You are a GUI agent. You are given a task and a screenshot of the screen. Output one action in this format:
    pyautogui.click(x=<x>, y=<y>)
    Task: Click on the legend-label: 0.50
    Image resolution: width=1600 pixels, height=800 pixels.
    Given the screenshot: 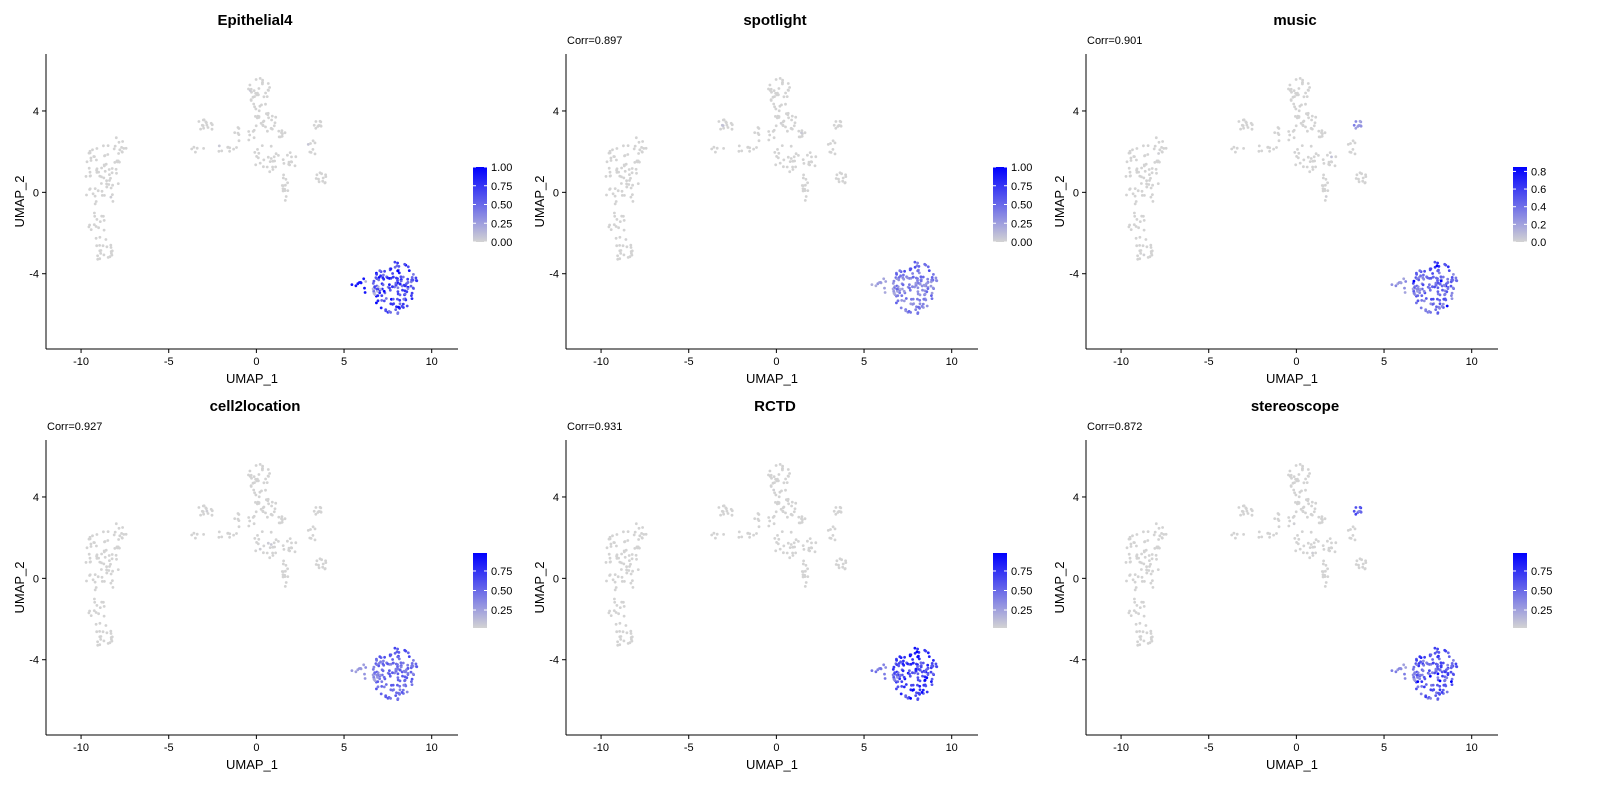 What is the action you would take?
    pyautogui.click(x=1541, y=592)
    